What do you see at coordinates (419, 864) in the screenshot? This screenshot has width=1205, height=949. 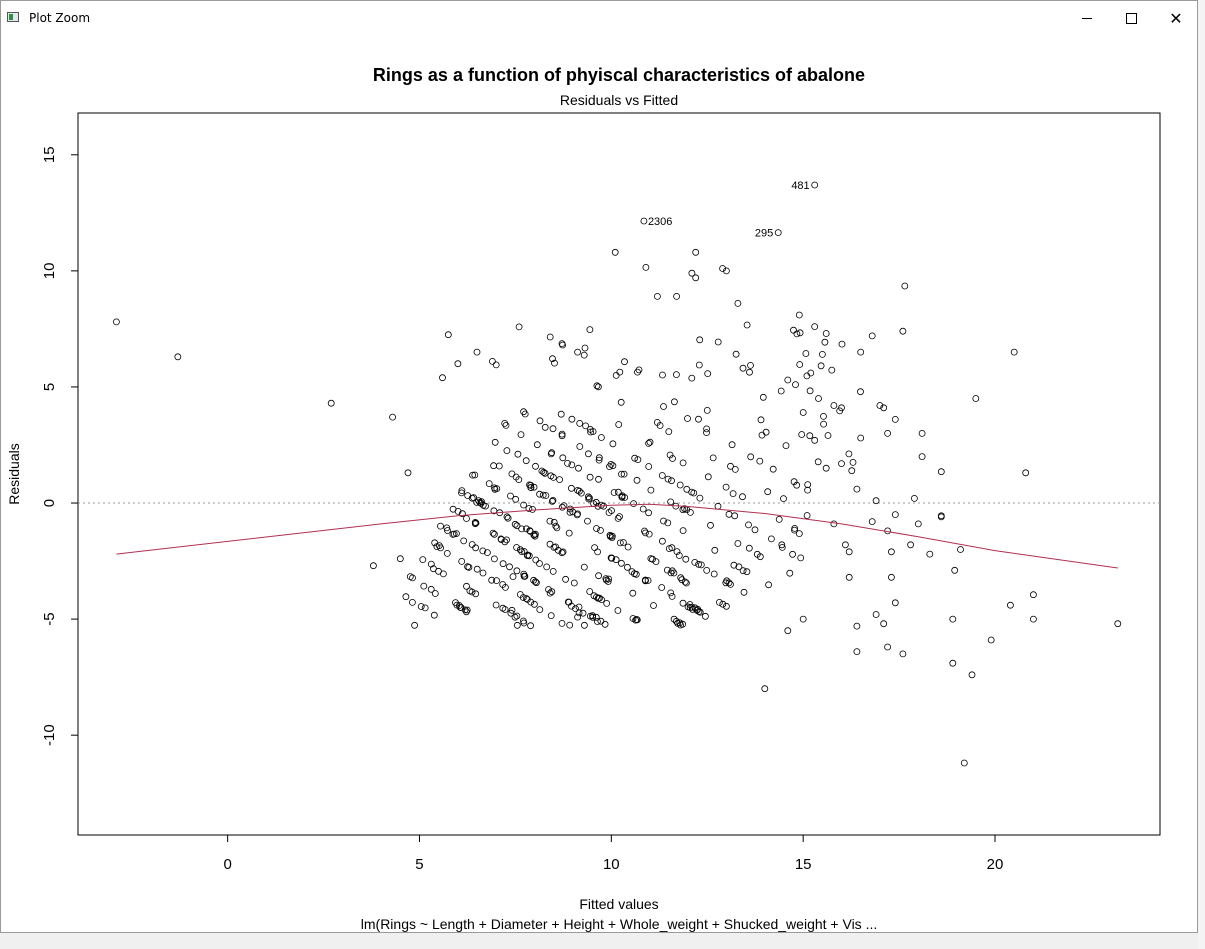 I see `x-tick-label: 5` at bounding box center [419, 864].